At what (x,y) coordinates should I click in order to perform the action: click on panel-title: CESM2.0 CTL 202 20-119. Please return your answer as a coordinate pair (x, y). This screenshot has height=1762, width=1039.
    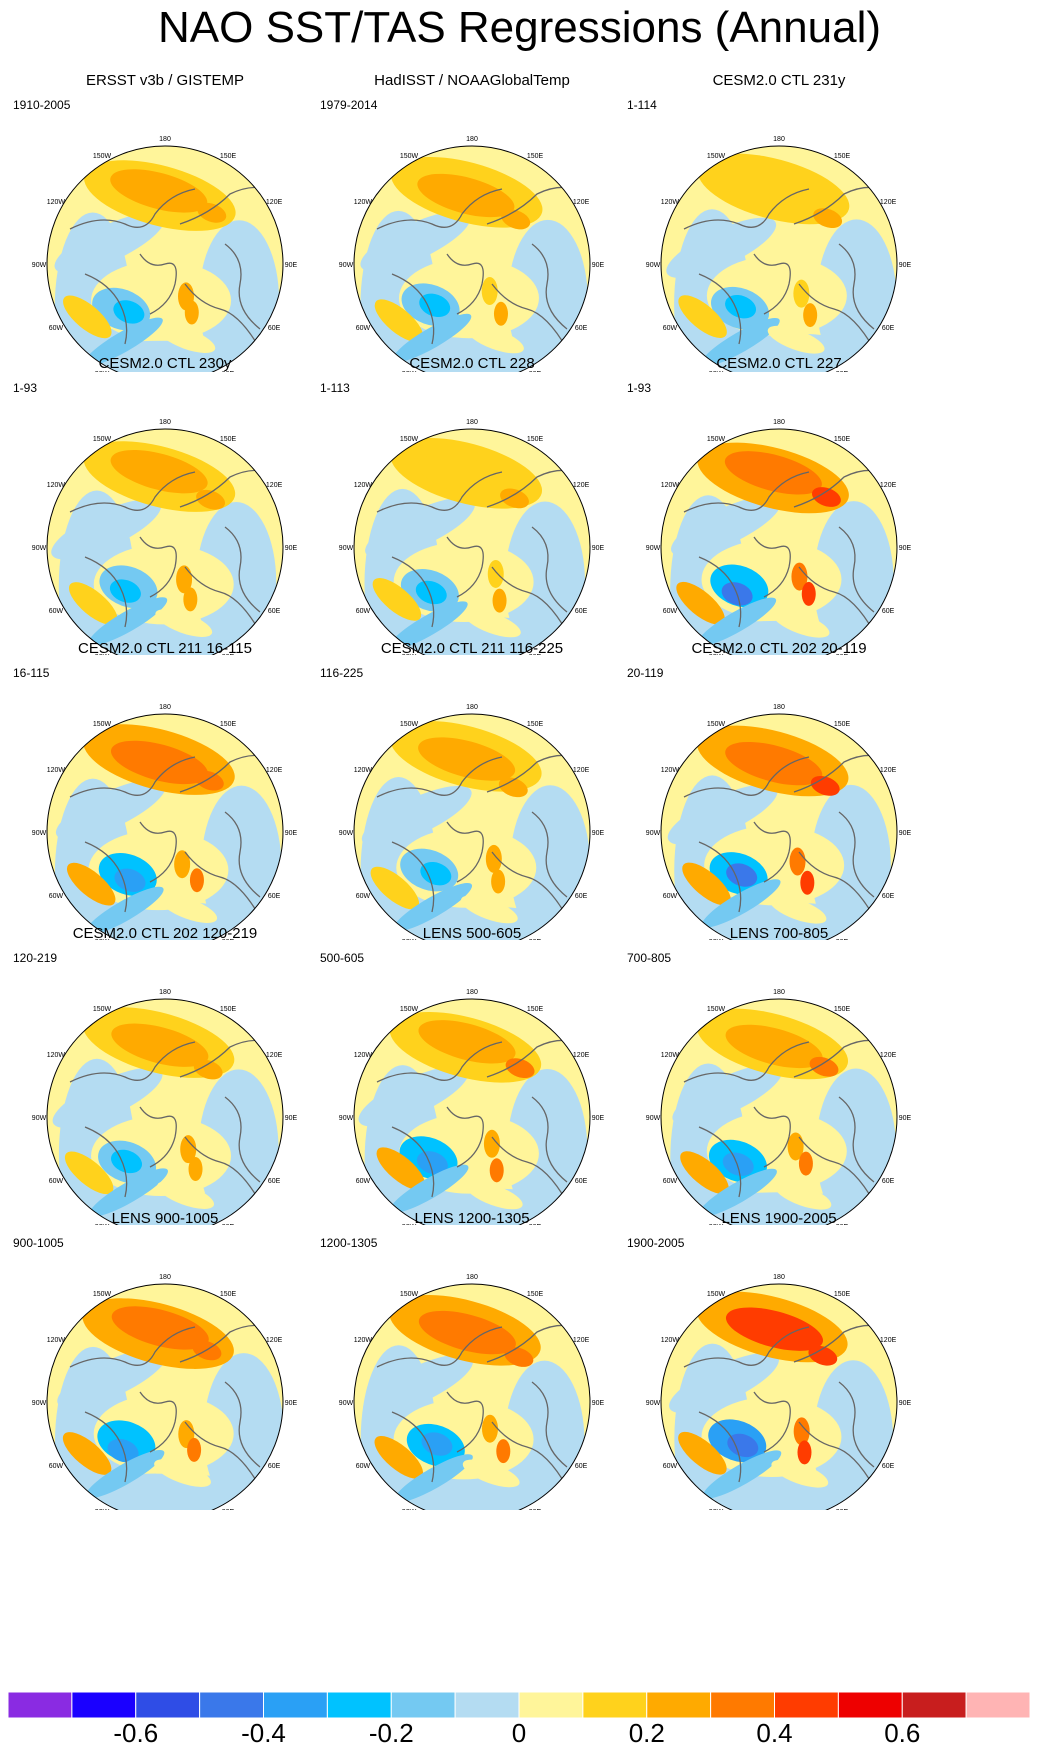
    Looking at the image, I should click on (779, 648).